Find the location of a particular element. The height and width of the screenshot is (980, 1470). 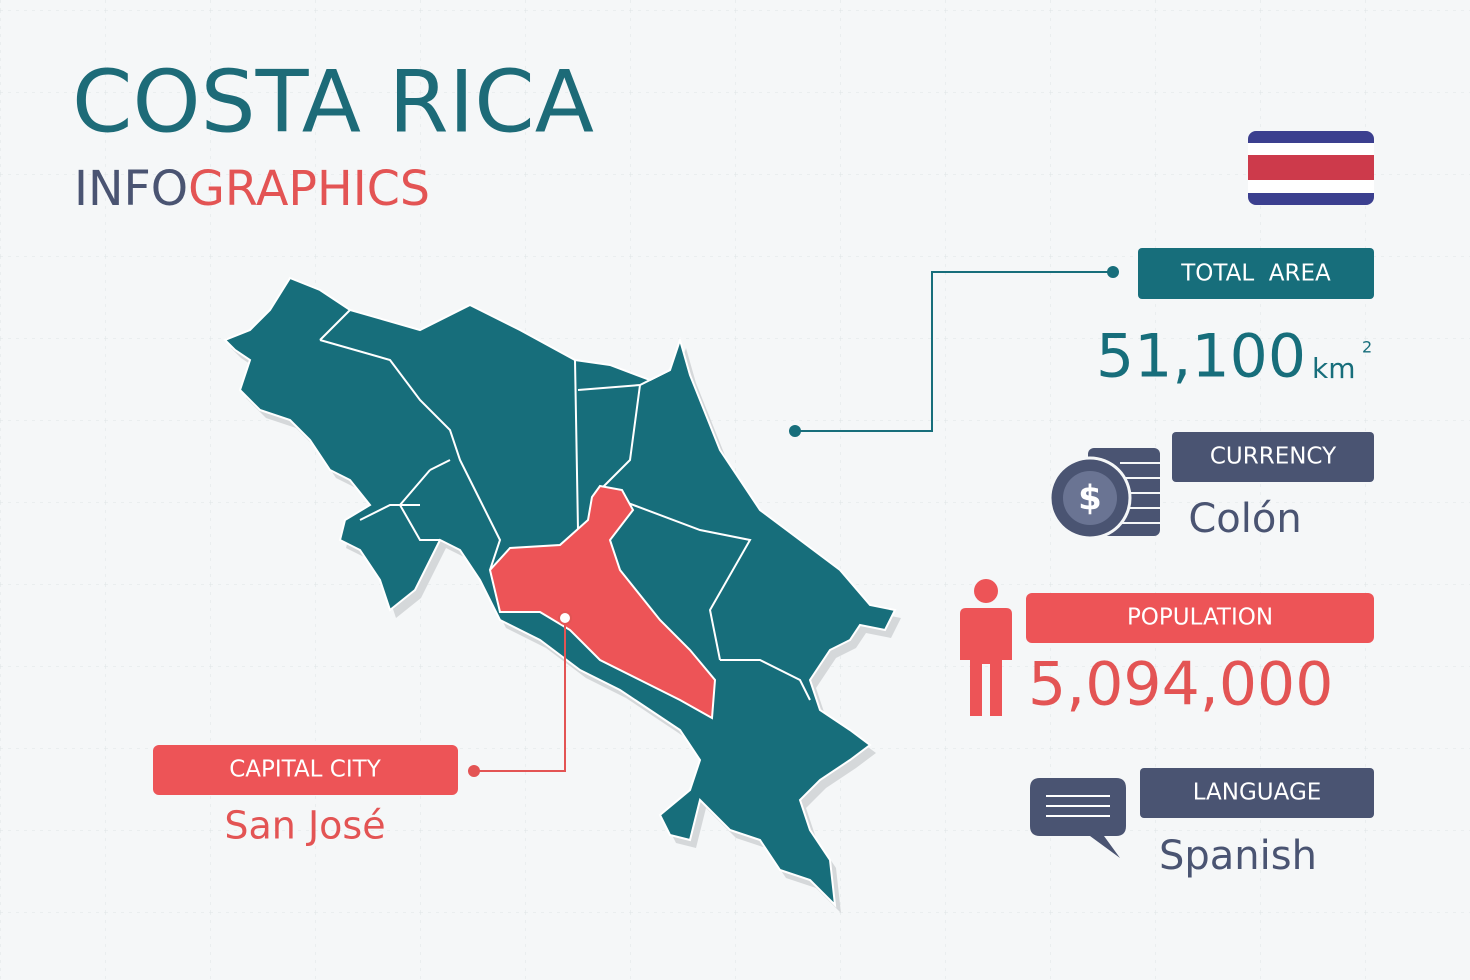

currency-label: CURRENCY is located at coordinates (1273, 457).